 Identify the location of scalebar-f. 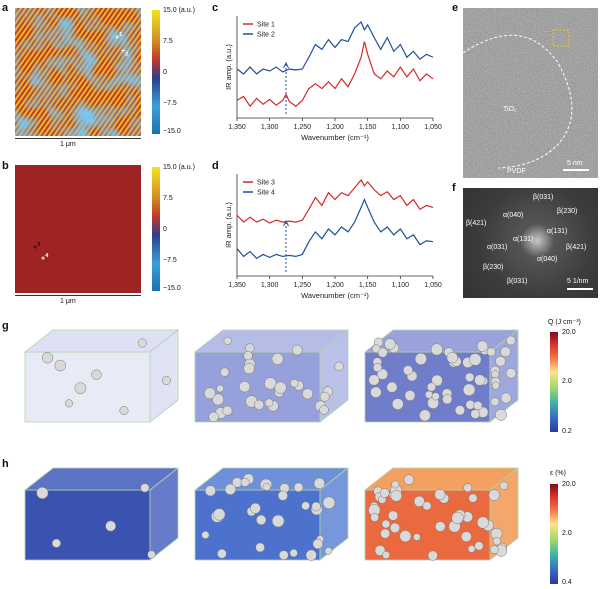
(580, 289).